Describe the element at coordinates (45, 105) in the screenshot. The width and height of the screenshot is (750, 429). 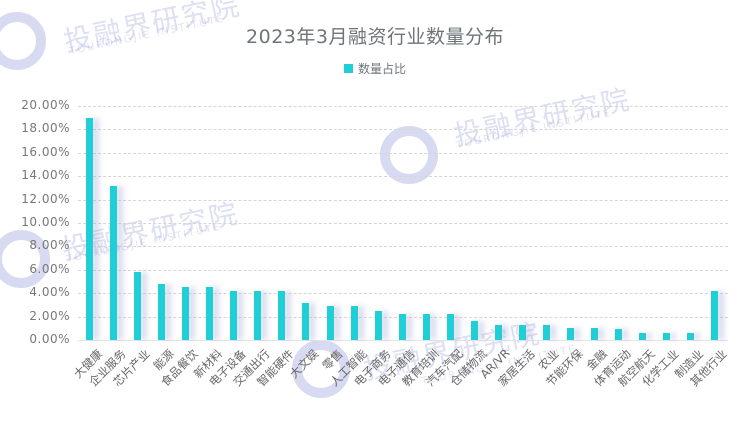
I see `y-tick-label: 20.00%` at that location.